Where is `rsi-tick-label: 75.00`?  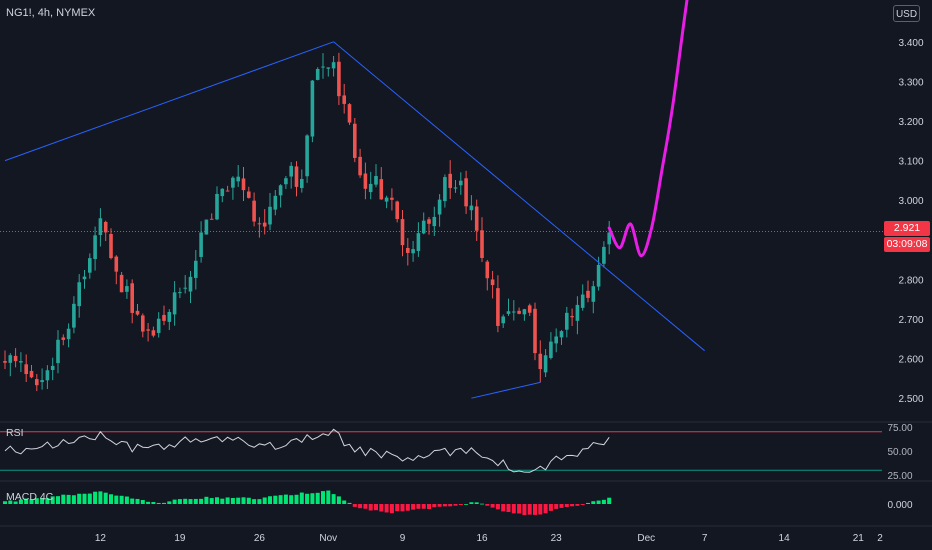 rsi-tick-label: 75.00 is located at coordinates (899, 428).